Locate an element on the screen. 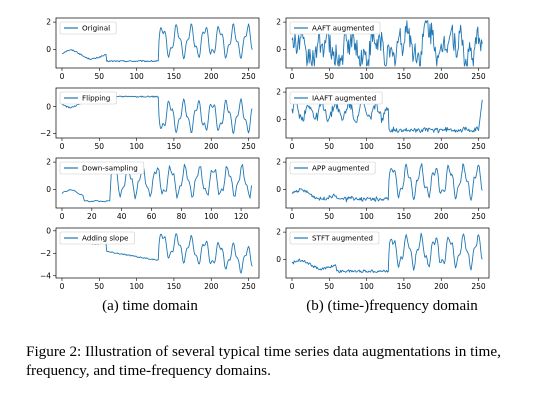 Image resolution: width=543 pixels, height=412 pixels. legend-label: STFT augmented is located at coordinates (342, 238).